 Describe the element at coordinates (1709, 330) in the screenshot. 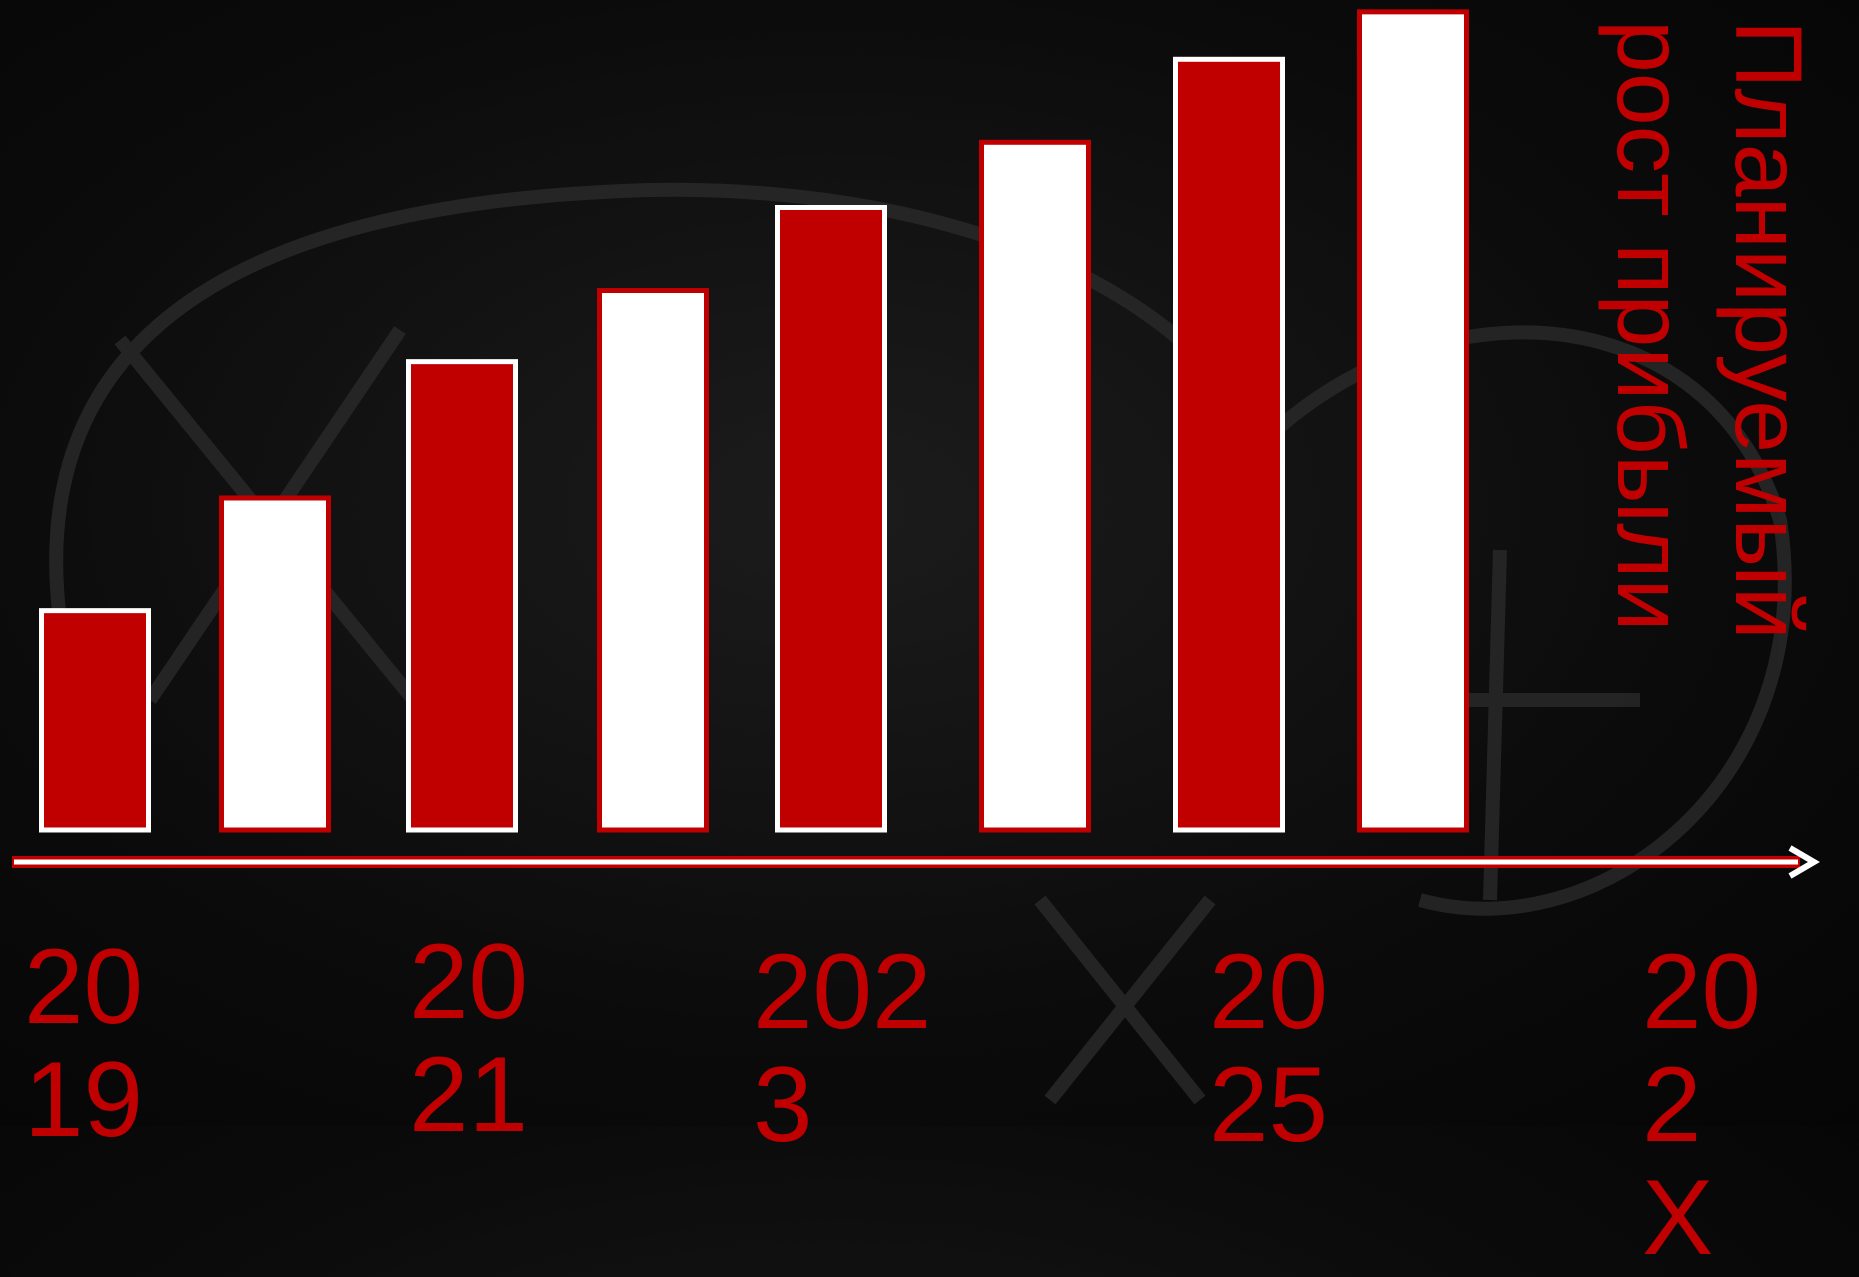

I see `chart-title: Планируемый рост прибыли` at that location.